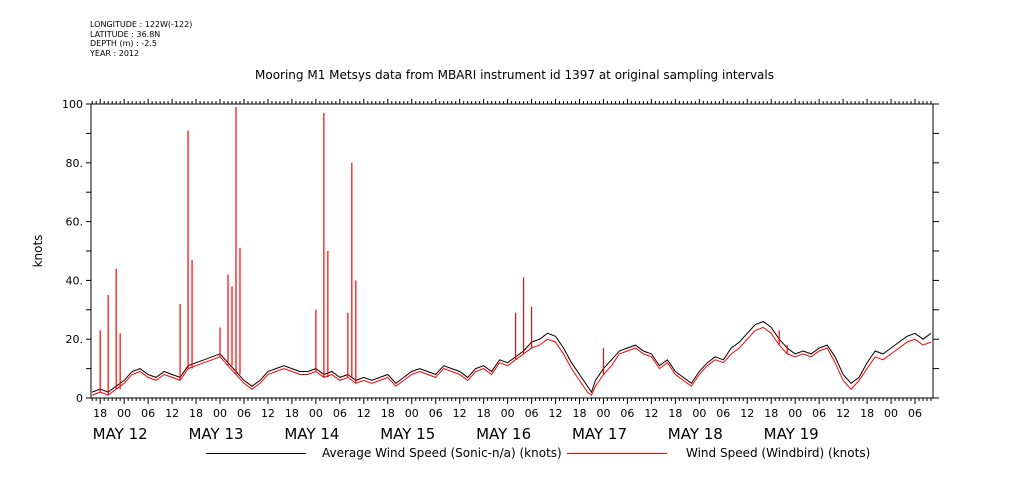 The image size is (1009, 504). I want to click on series-line-average-wind-speed, so click(512, 357).